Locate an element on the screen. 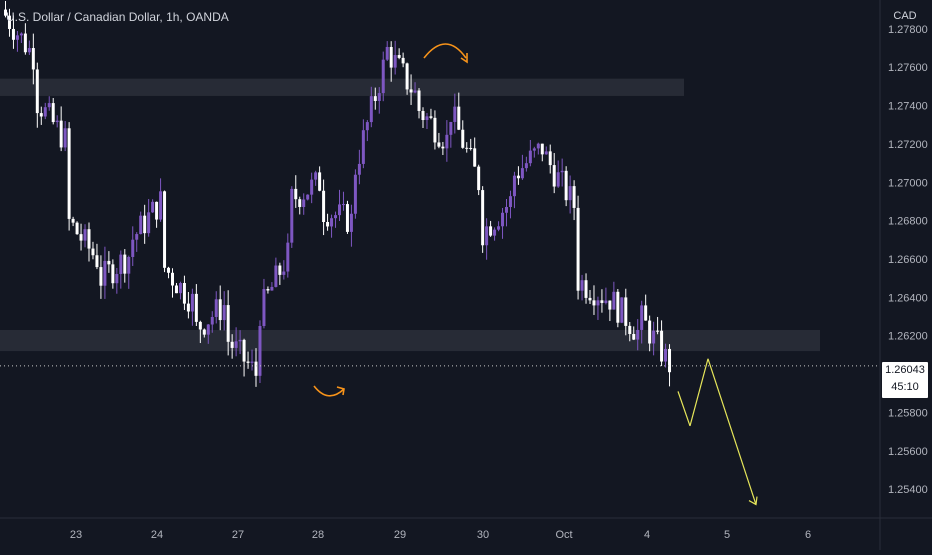 This screenshot has width=932, height=555. x-tick-label: 29 is located at coordinates (400, 535).